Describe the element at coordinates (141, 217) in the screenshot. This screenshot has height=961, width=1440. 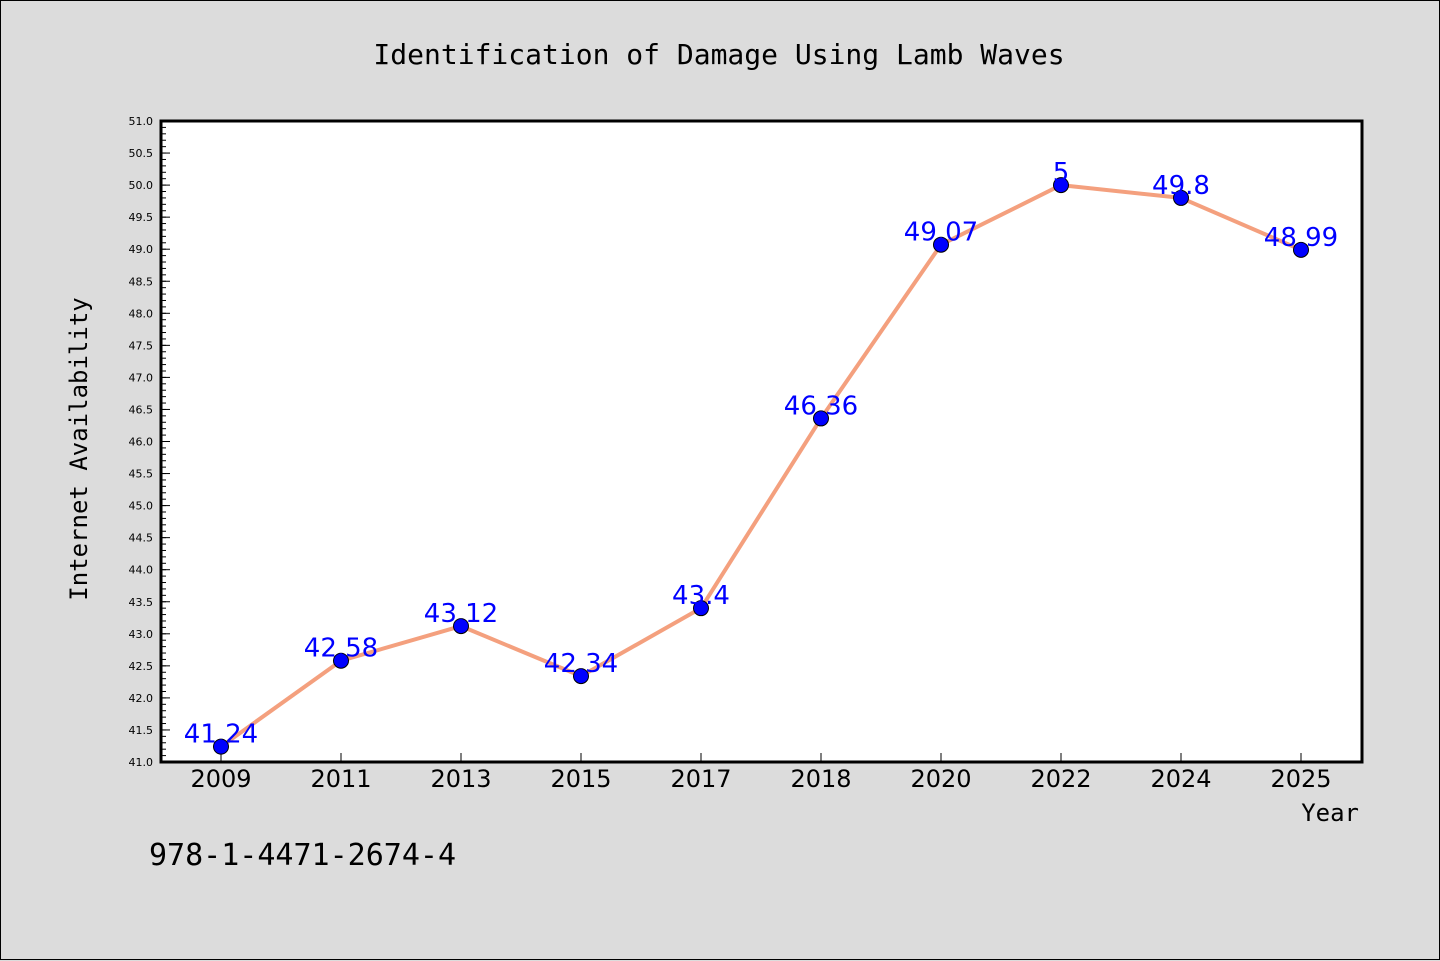
I see `y-tick-label: 49.5` at that location.